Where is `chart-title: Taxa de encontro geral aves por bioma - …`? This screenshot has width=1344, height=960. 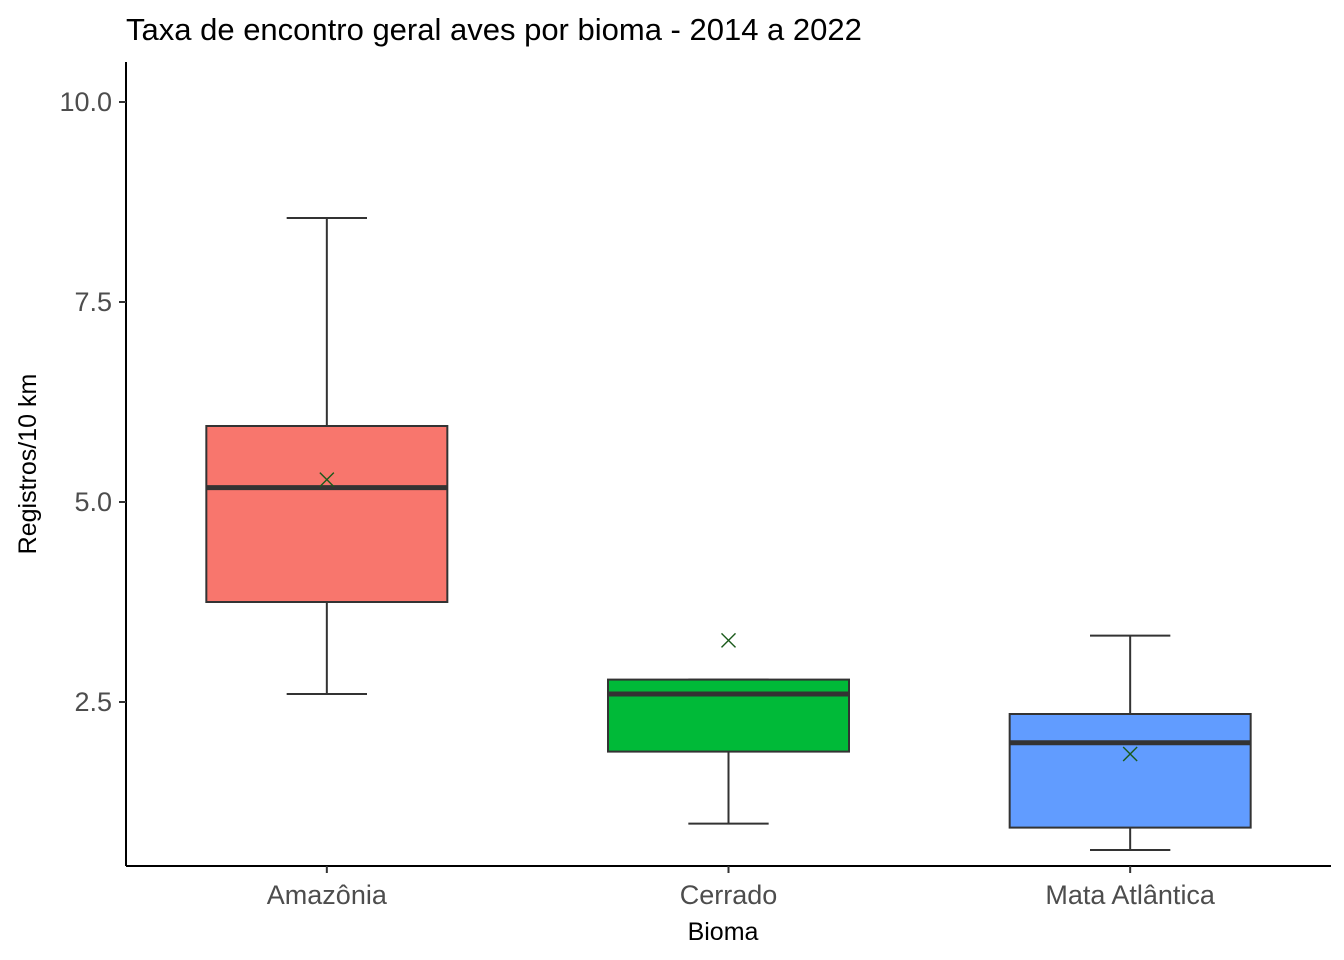 chart-title: Taxa de encontro geral aves por bioma - … is located at coordinates (494, 29).